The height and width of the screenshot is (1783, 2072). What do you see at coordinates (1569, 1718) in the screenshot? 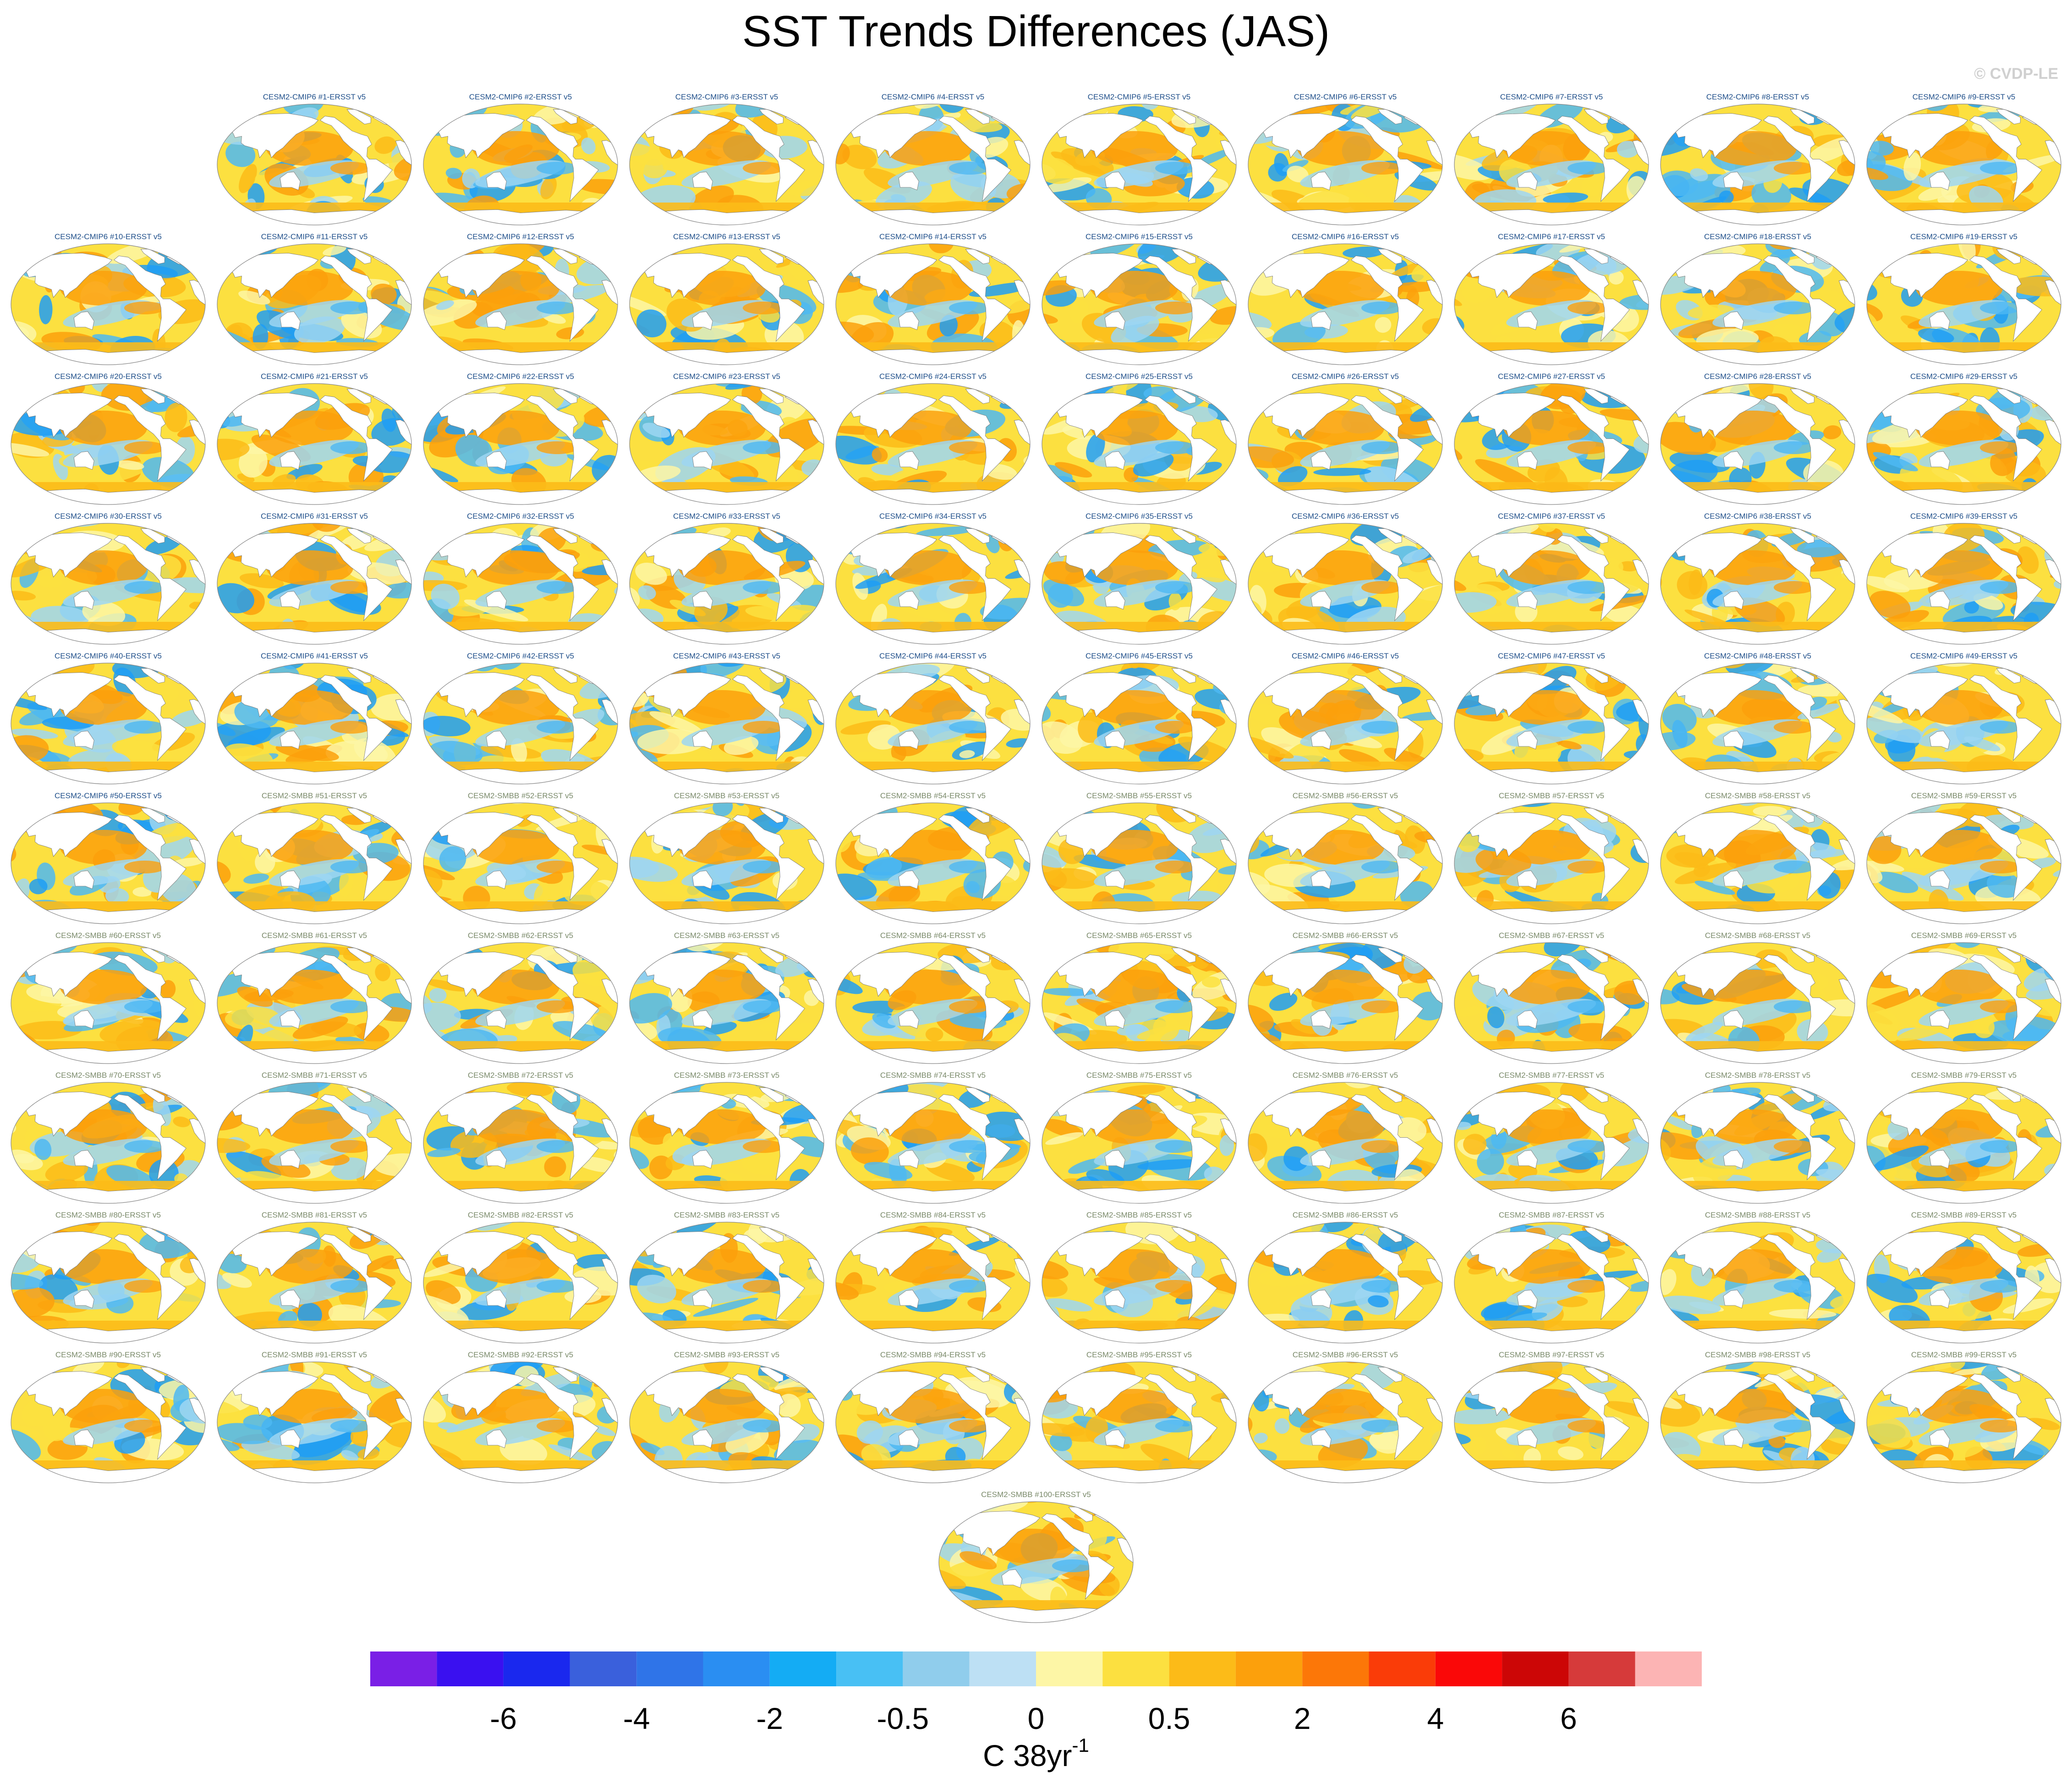
I see `colorbar-tick-label: 6` at bounding box center [1569, 1718].